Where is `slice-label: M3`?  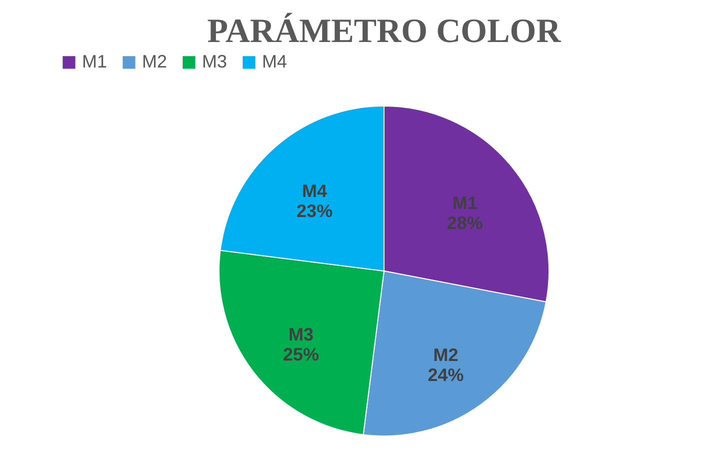 slice-label: M3 is located at coordinates (301, 334).